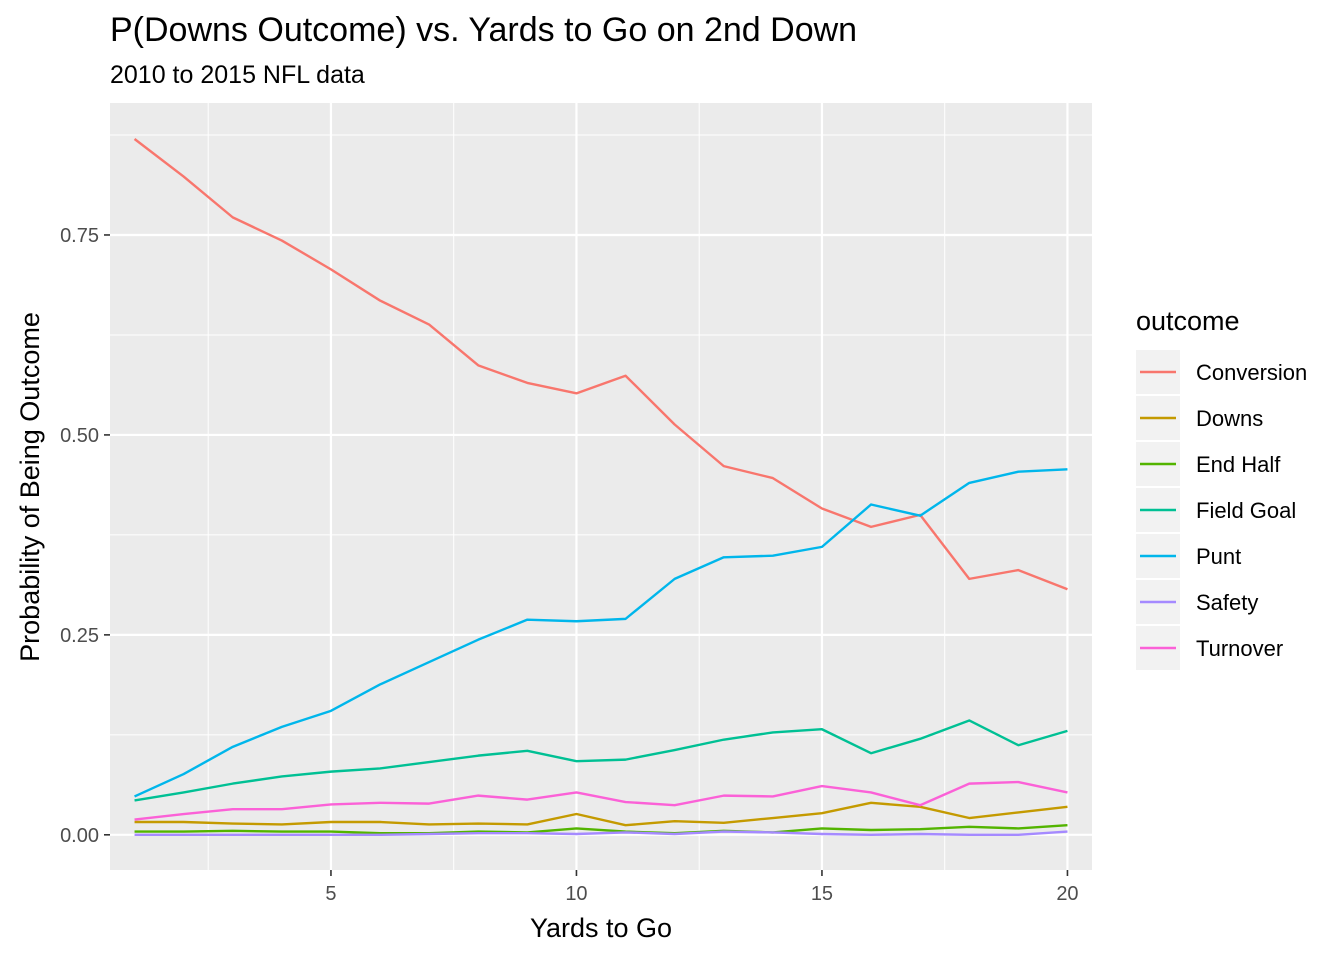 The height and width of the screenshot is (960, 1344). What do you see at coordinates (1246, 510) in the screenshot?
I see `legend-label-field-goal: Field Goal` at bounding box center [1246, 510].